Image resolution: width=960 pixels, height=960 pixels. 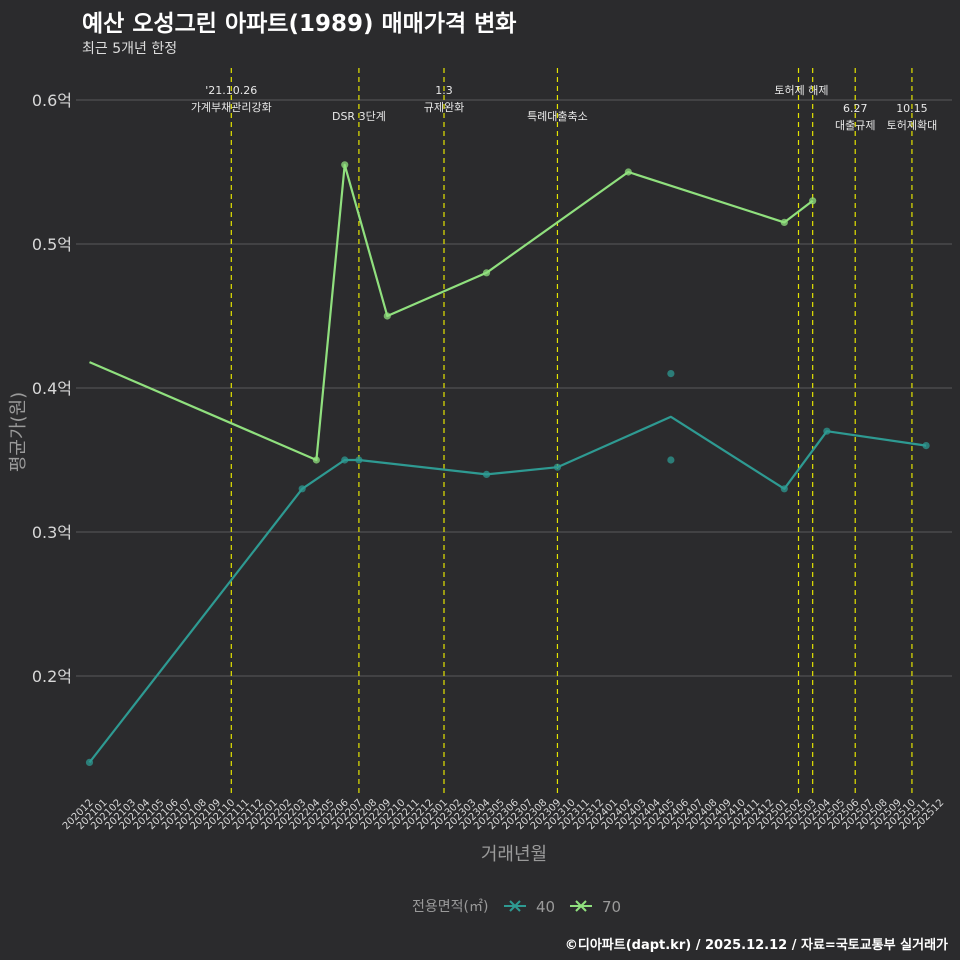 I want to click on y-tick-label-4: 0.6억, so click(x=52, y=100).